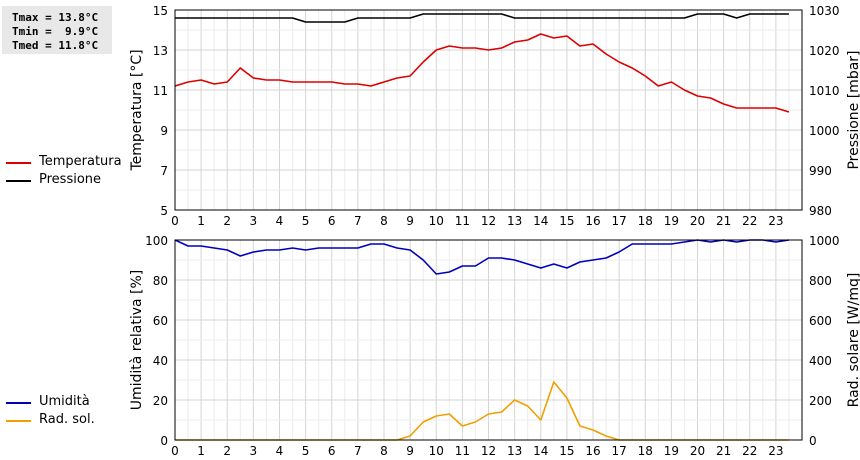  Describe the element at coordinates (156, 241) in the screenshot. I see `y-tick-label: 100` at that location.